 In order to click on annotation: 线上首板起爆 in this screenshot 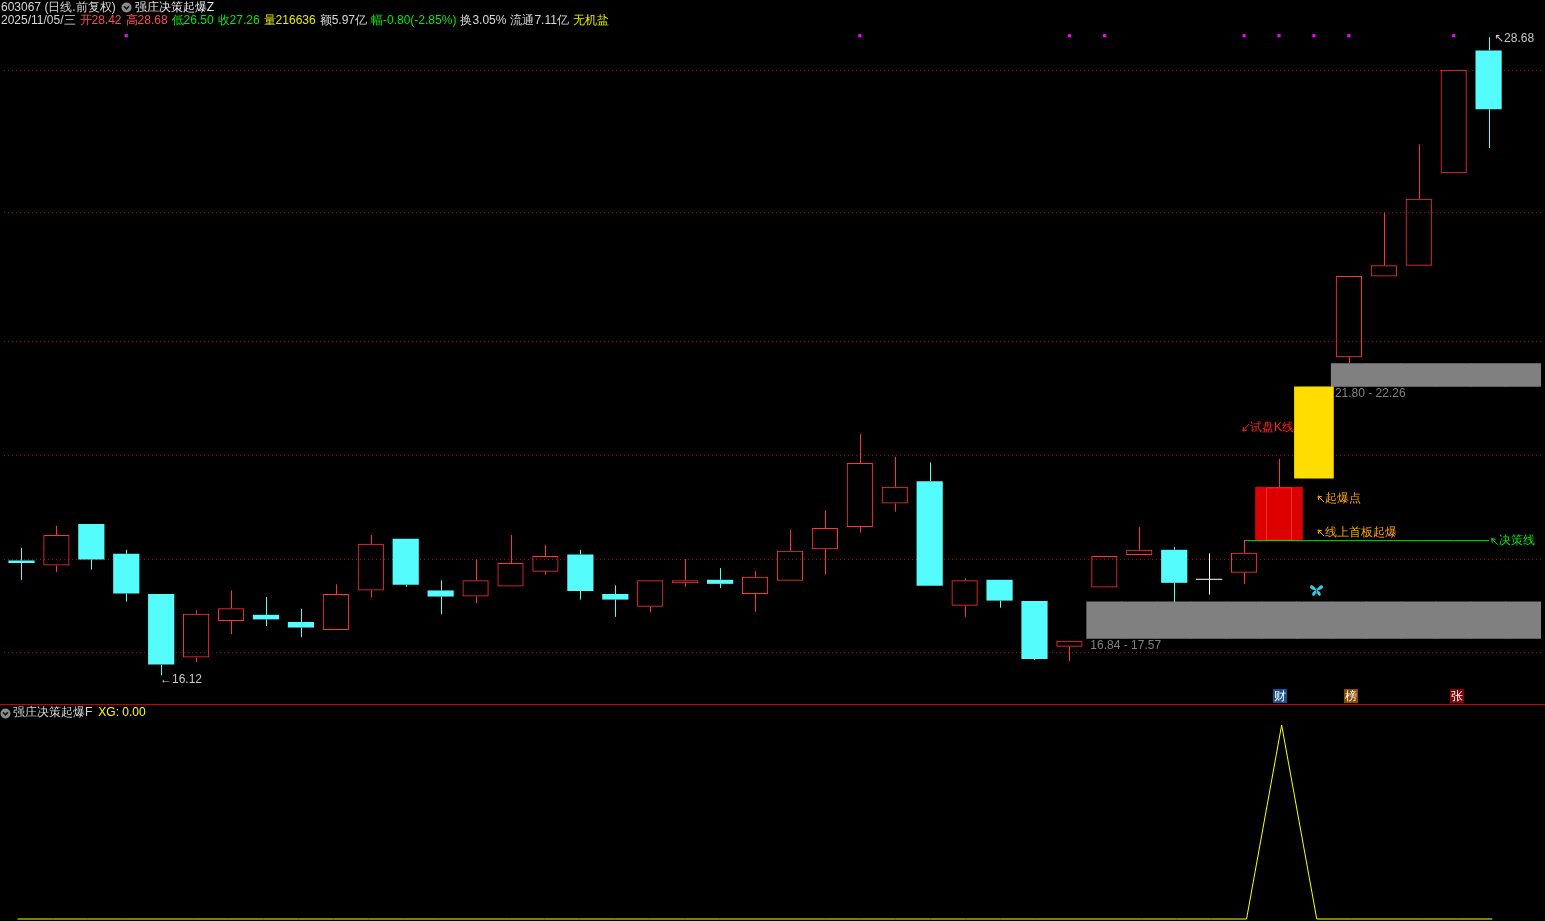, I will do `click(1361, 532)`.